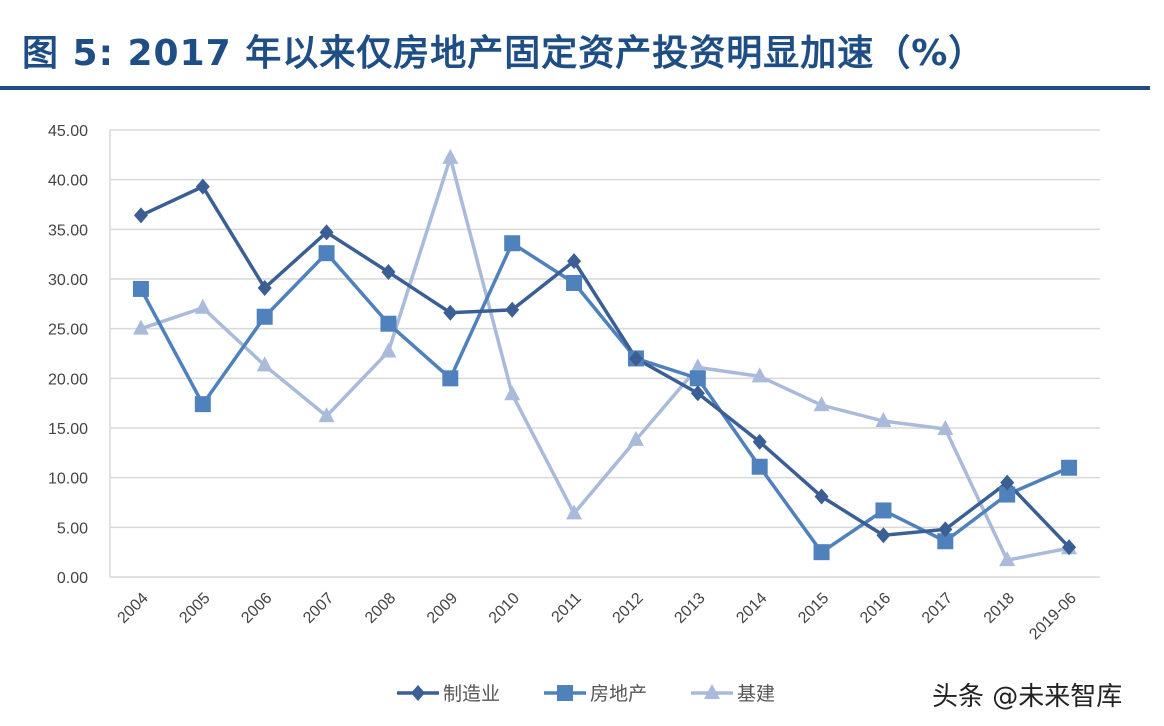 This screenshot has height=726, width=1164. I want to click on figure-title: 图 5: 2017 年以来仅房地产固定资产投资明显加速（%）, so click(504, 53).